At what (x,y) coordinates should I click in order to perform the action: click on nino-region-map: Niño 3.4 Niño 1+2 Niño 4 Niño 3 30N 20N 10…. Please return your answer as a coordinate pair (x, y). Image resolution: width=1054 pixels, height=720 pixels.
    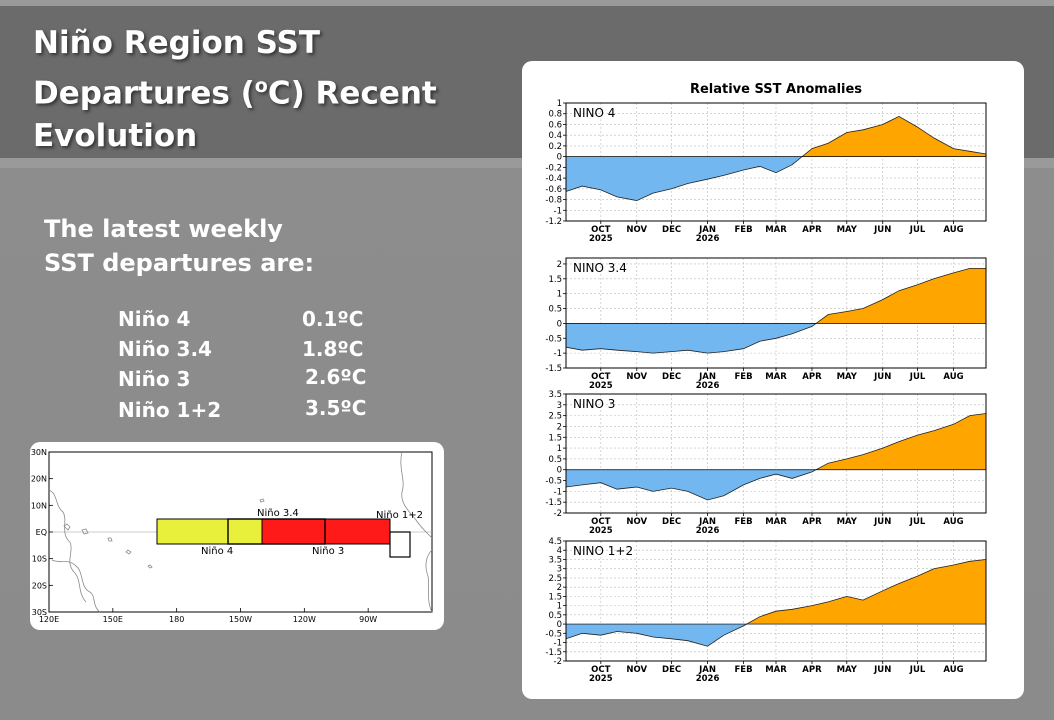
    Looking at the image, I should click on (232, 536).